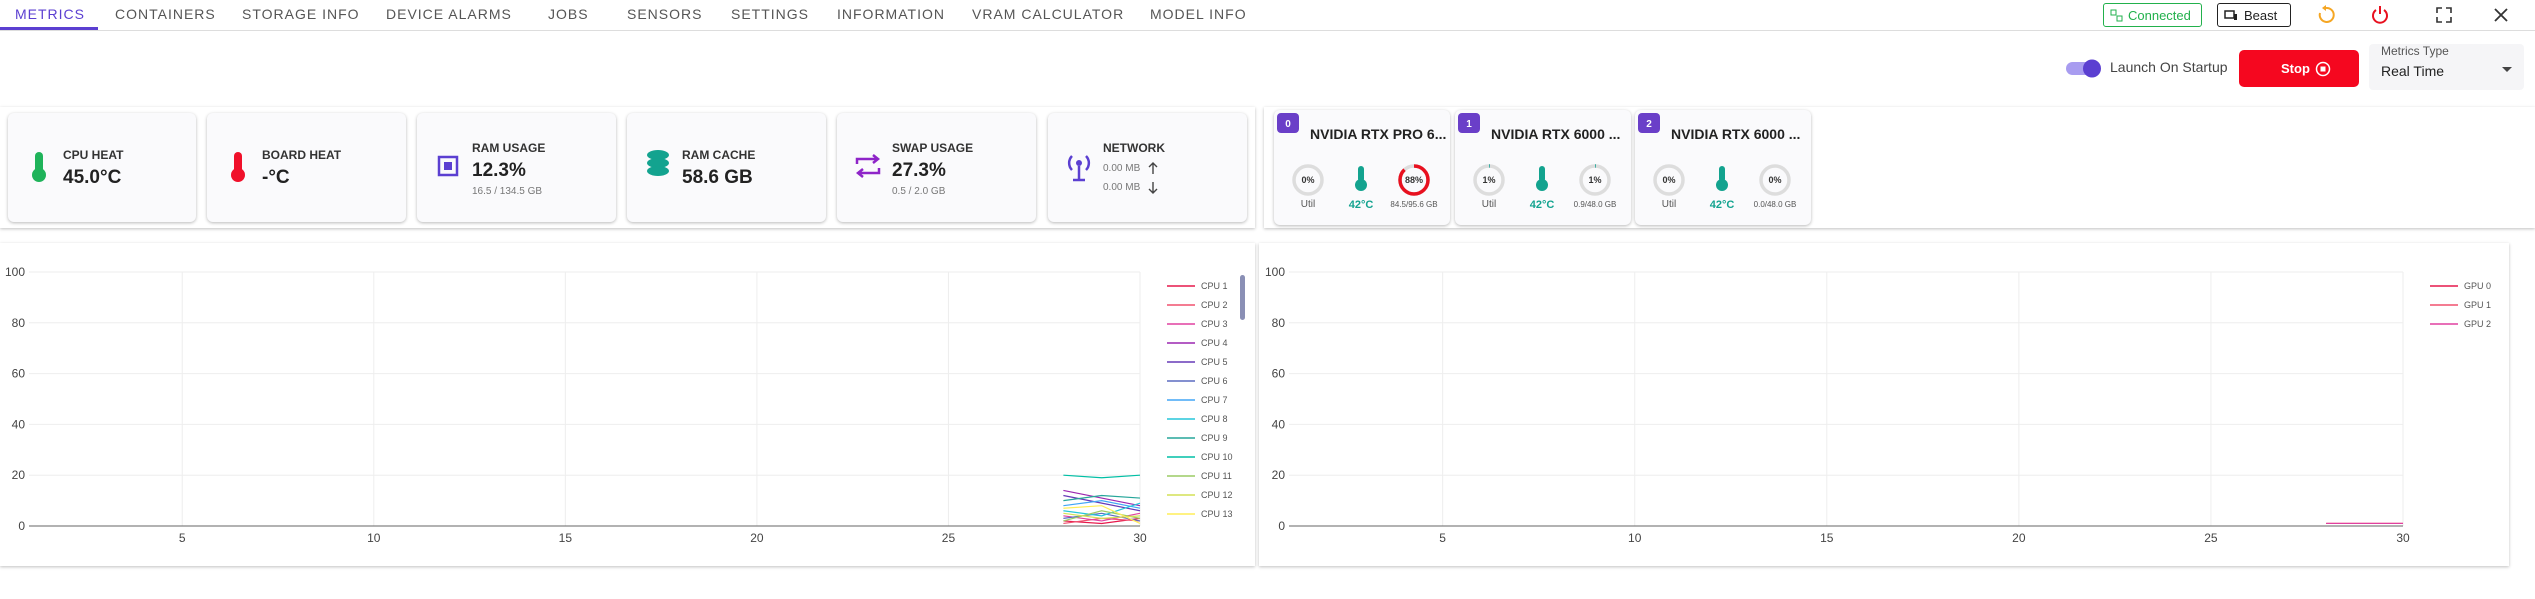 The image size is (2535, 599). I want to click on x-tick-label: 20, so click(757, 538).